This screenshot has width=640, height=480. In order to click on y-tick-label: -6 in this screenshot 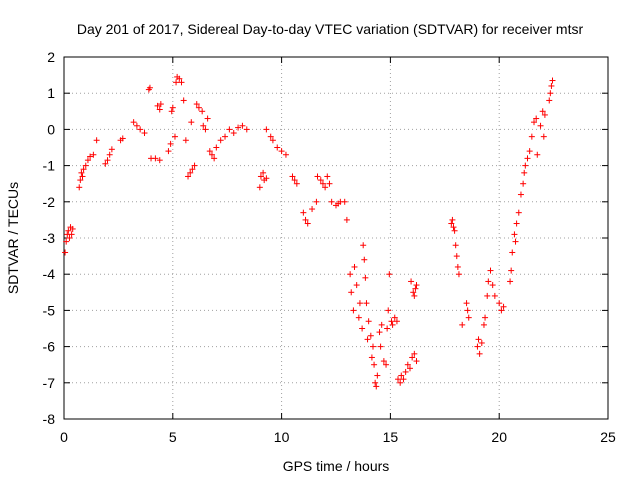, I will do `click(49, 347)`.